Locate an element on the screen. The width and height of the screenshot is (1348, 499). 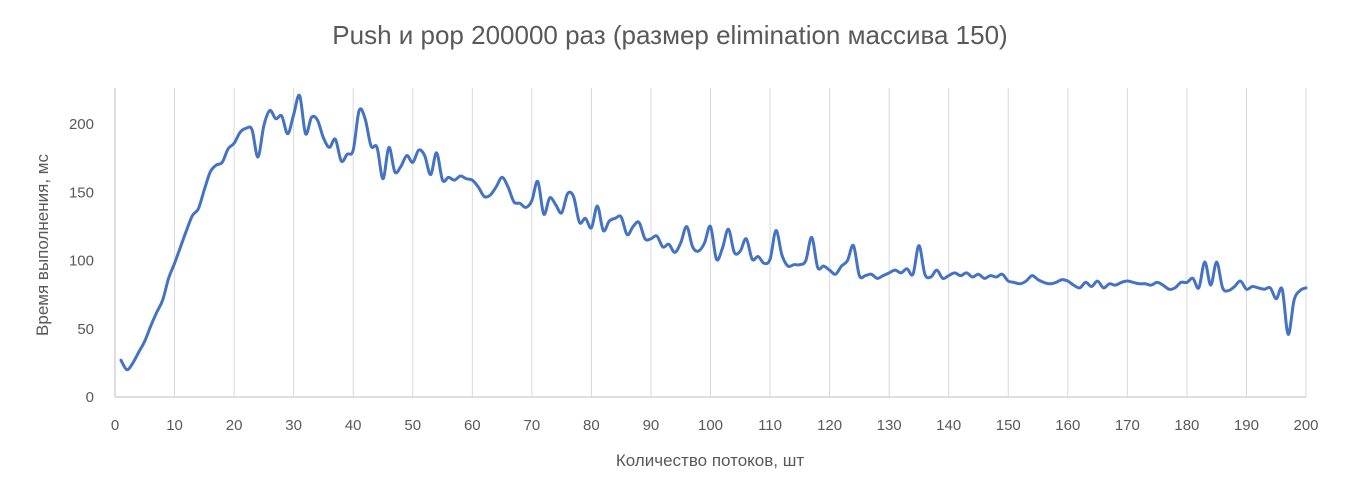
x-tick-label: 90 is located at coordinates (651, 425).